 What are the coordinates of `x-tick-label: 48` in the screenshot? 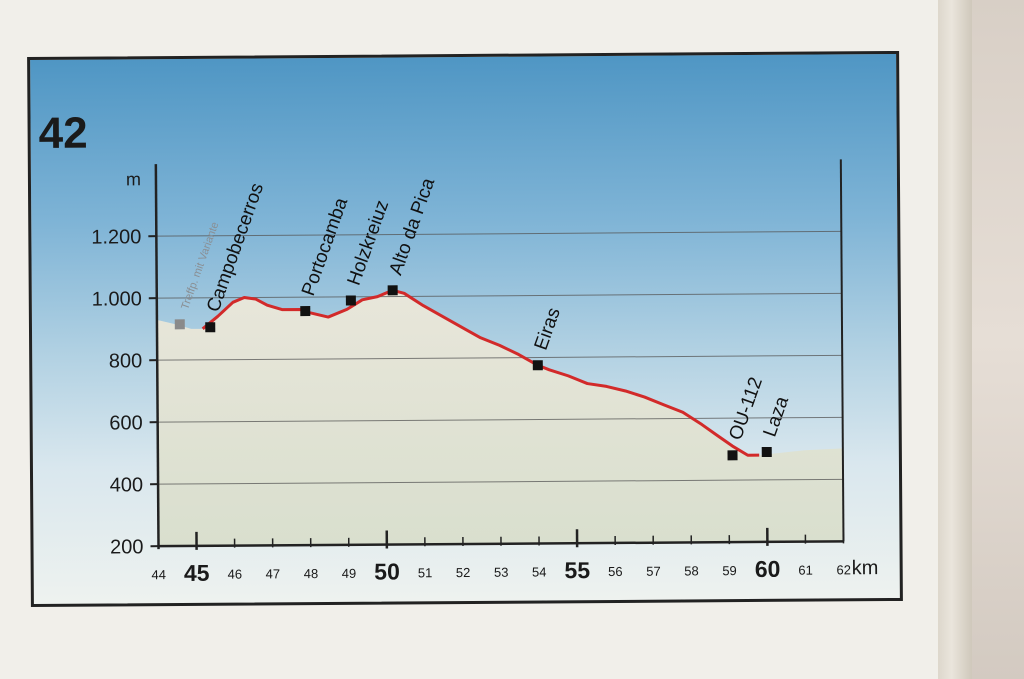 It's located at (311, 573).